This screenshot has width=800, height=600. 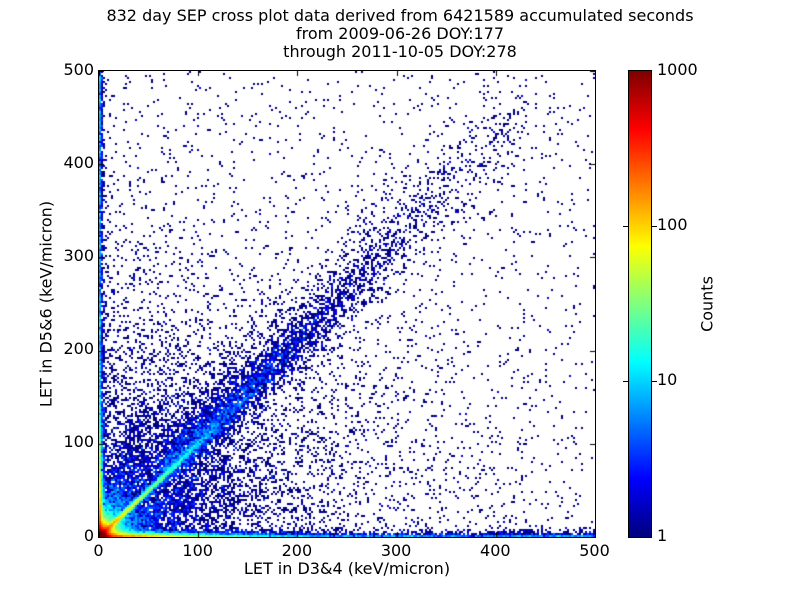 What do you see at coordinates (662, 535) in the screenshot?
I see `colorbar-tick-label: 1` at bounding box center [662, 535].